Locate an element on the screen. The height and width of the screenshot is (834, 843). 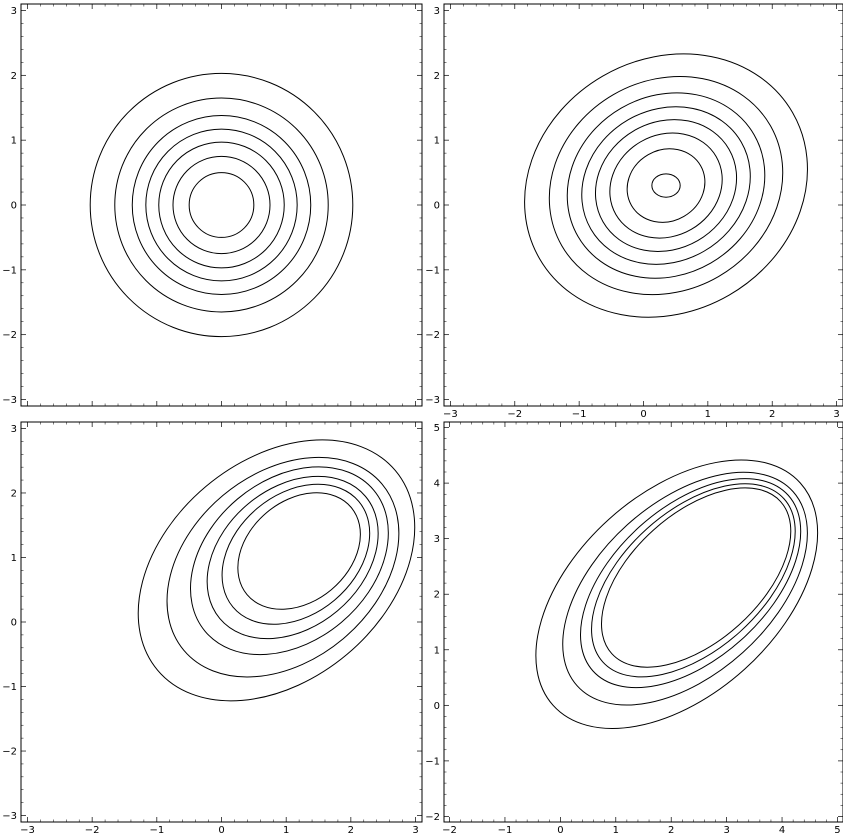
x-tick-label: 4 is located at coordinates (782, 829).